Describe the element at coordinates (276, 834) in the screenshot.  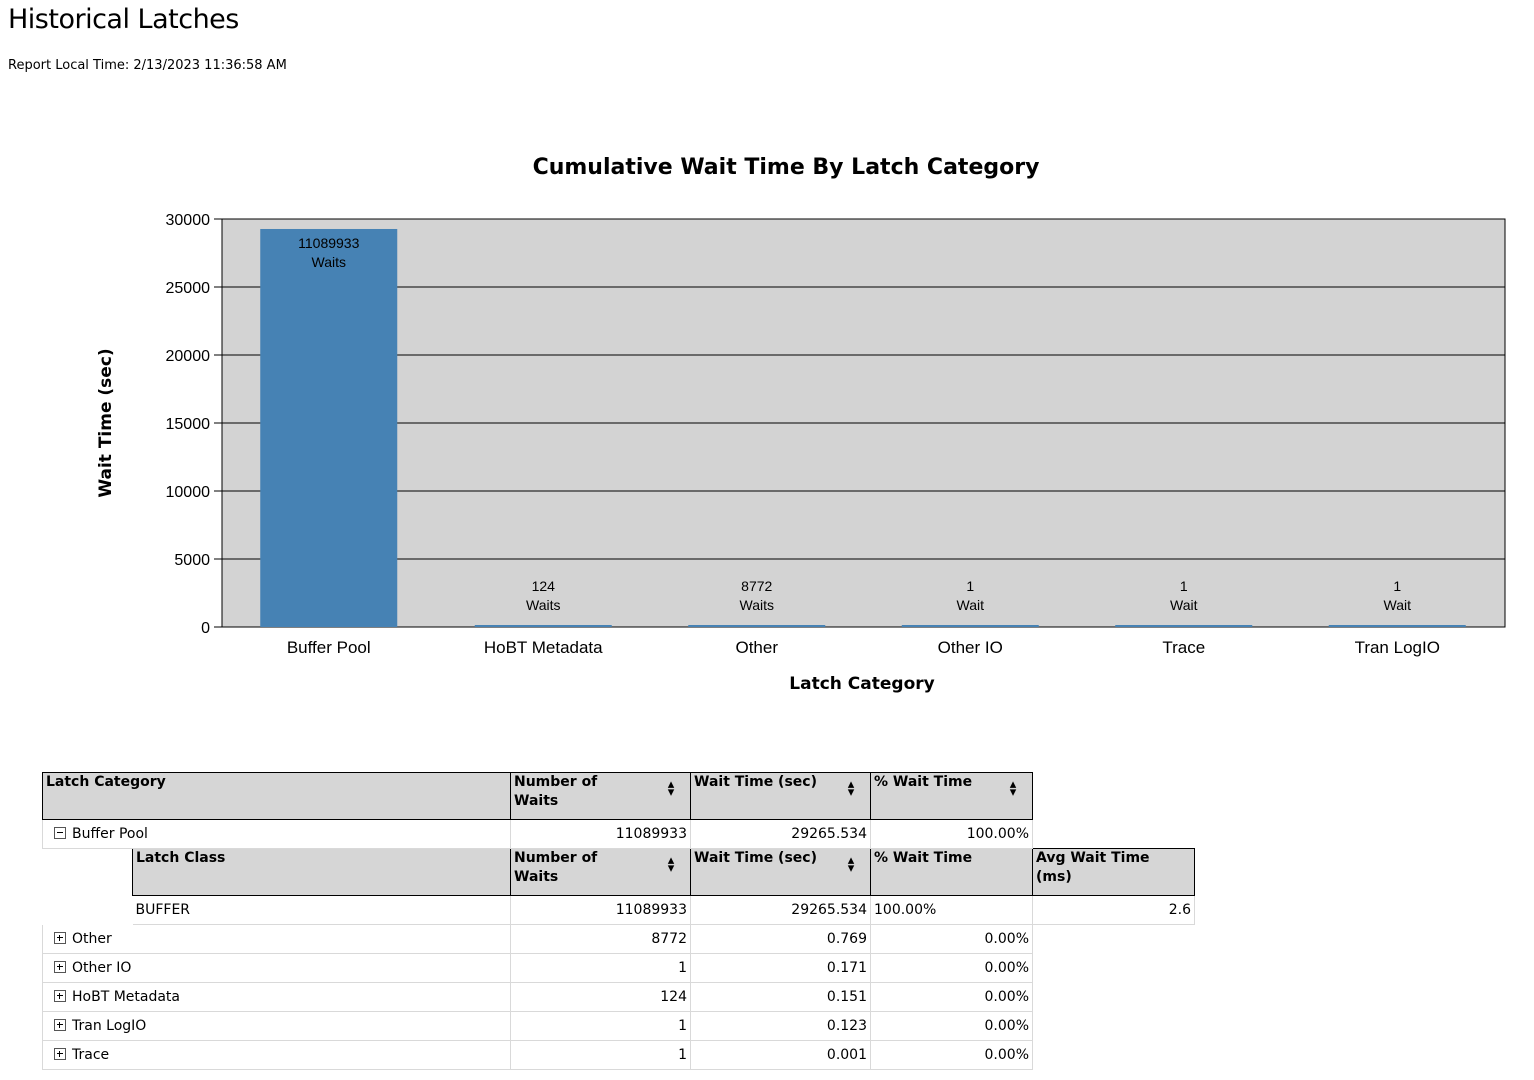
I see `row-category: Buffer Pool` at that location.